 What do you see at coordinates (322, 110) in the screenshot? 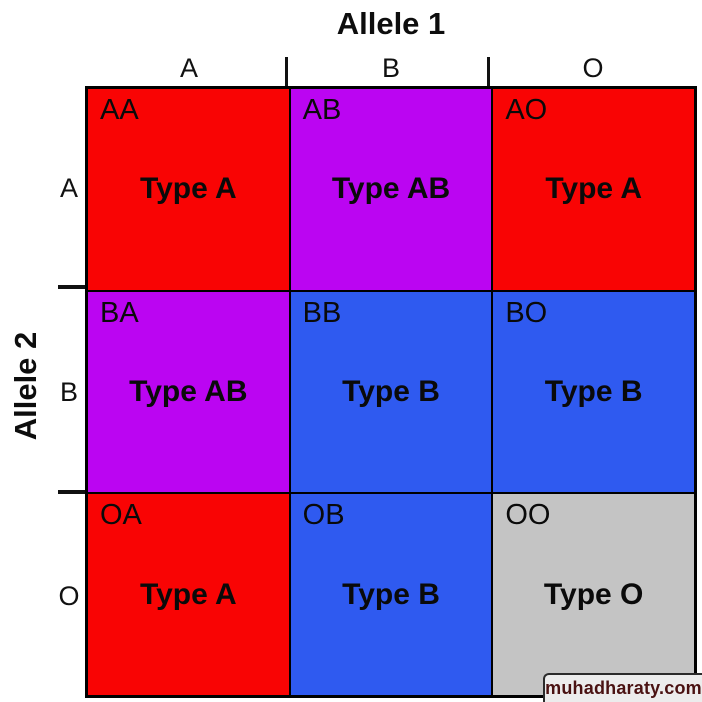
I see `genotype-label: AB` at bounding box center [322, 110].